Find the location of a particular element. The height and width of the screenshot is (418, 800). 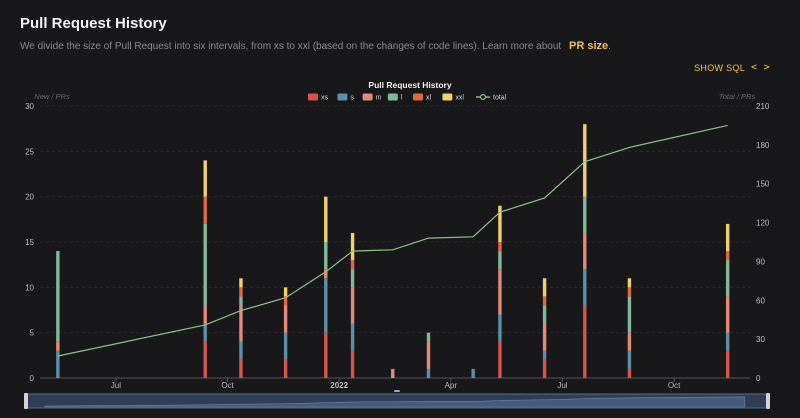

x-tick-label: 2022 is located at coordinates (339, 385).